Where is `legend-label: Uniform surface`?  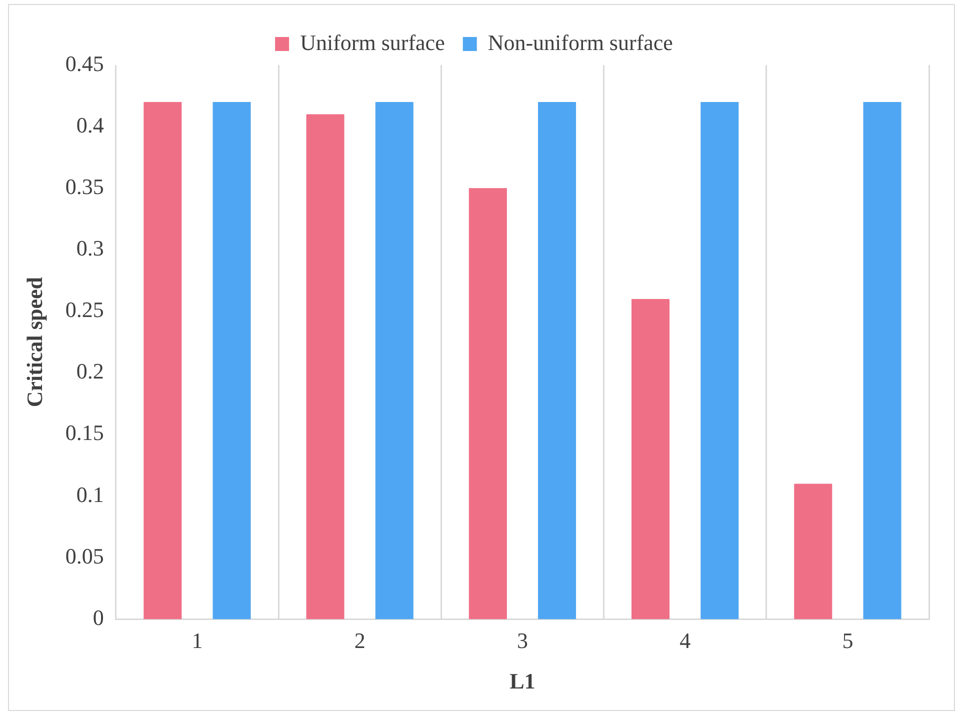
legend-label: Uniform surface is located at coordinates (372, 42).